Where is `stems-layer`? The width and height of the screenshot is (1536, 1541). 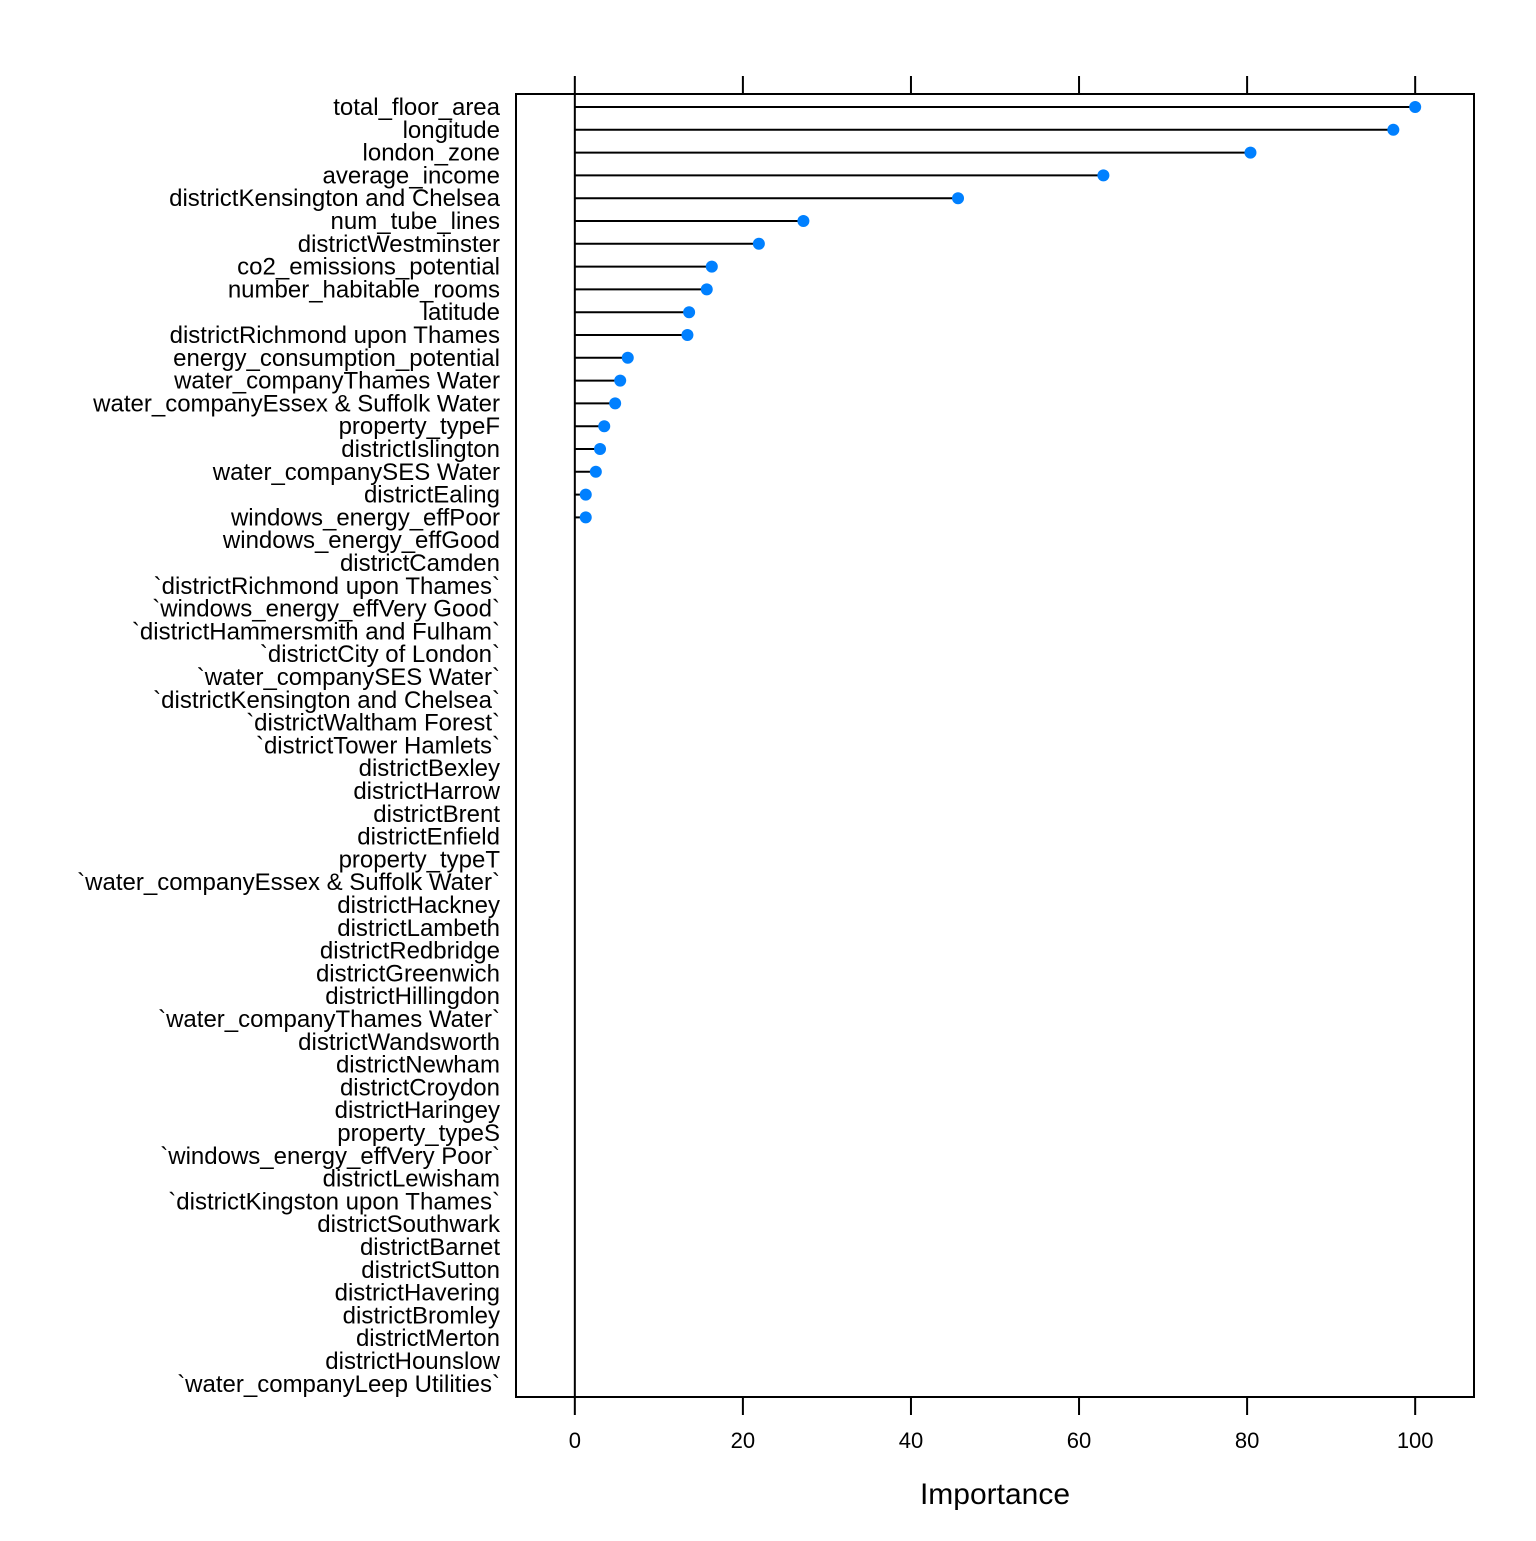
stems-layer is located at coordinates (995, 312).